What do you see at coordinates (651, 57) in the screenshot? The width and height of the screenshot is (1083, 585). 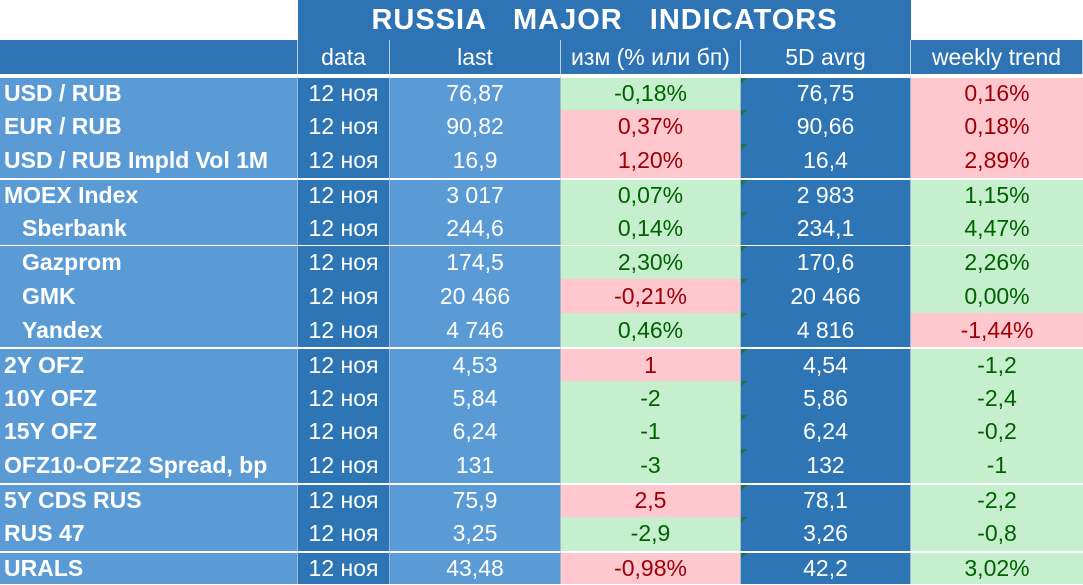 I see `header-change: изм (% или бп)` at bounding box center [651, 57].